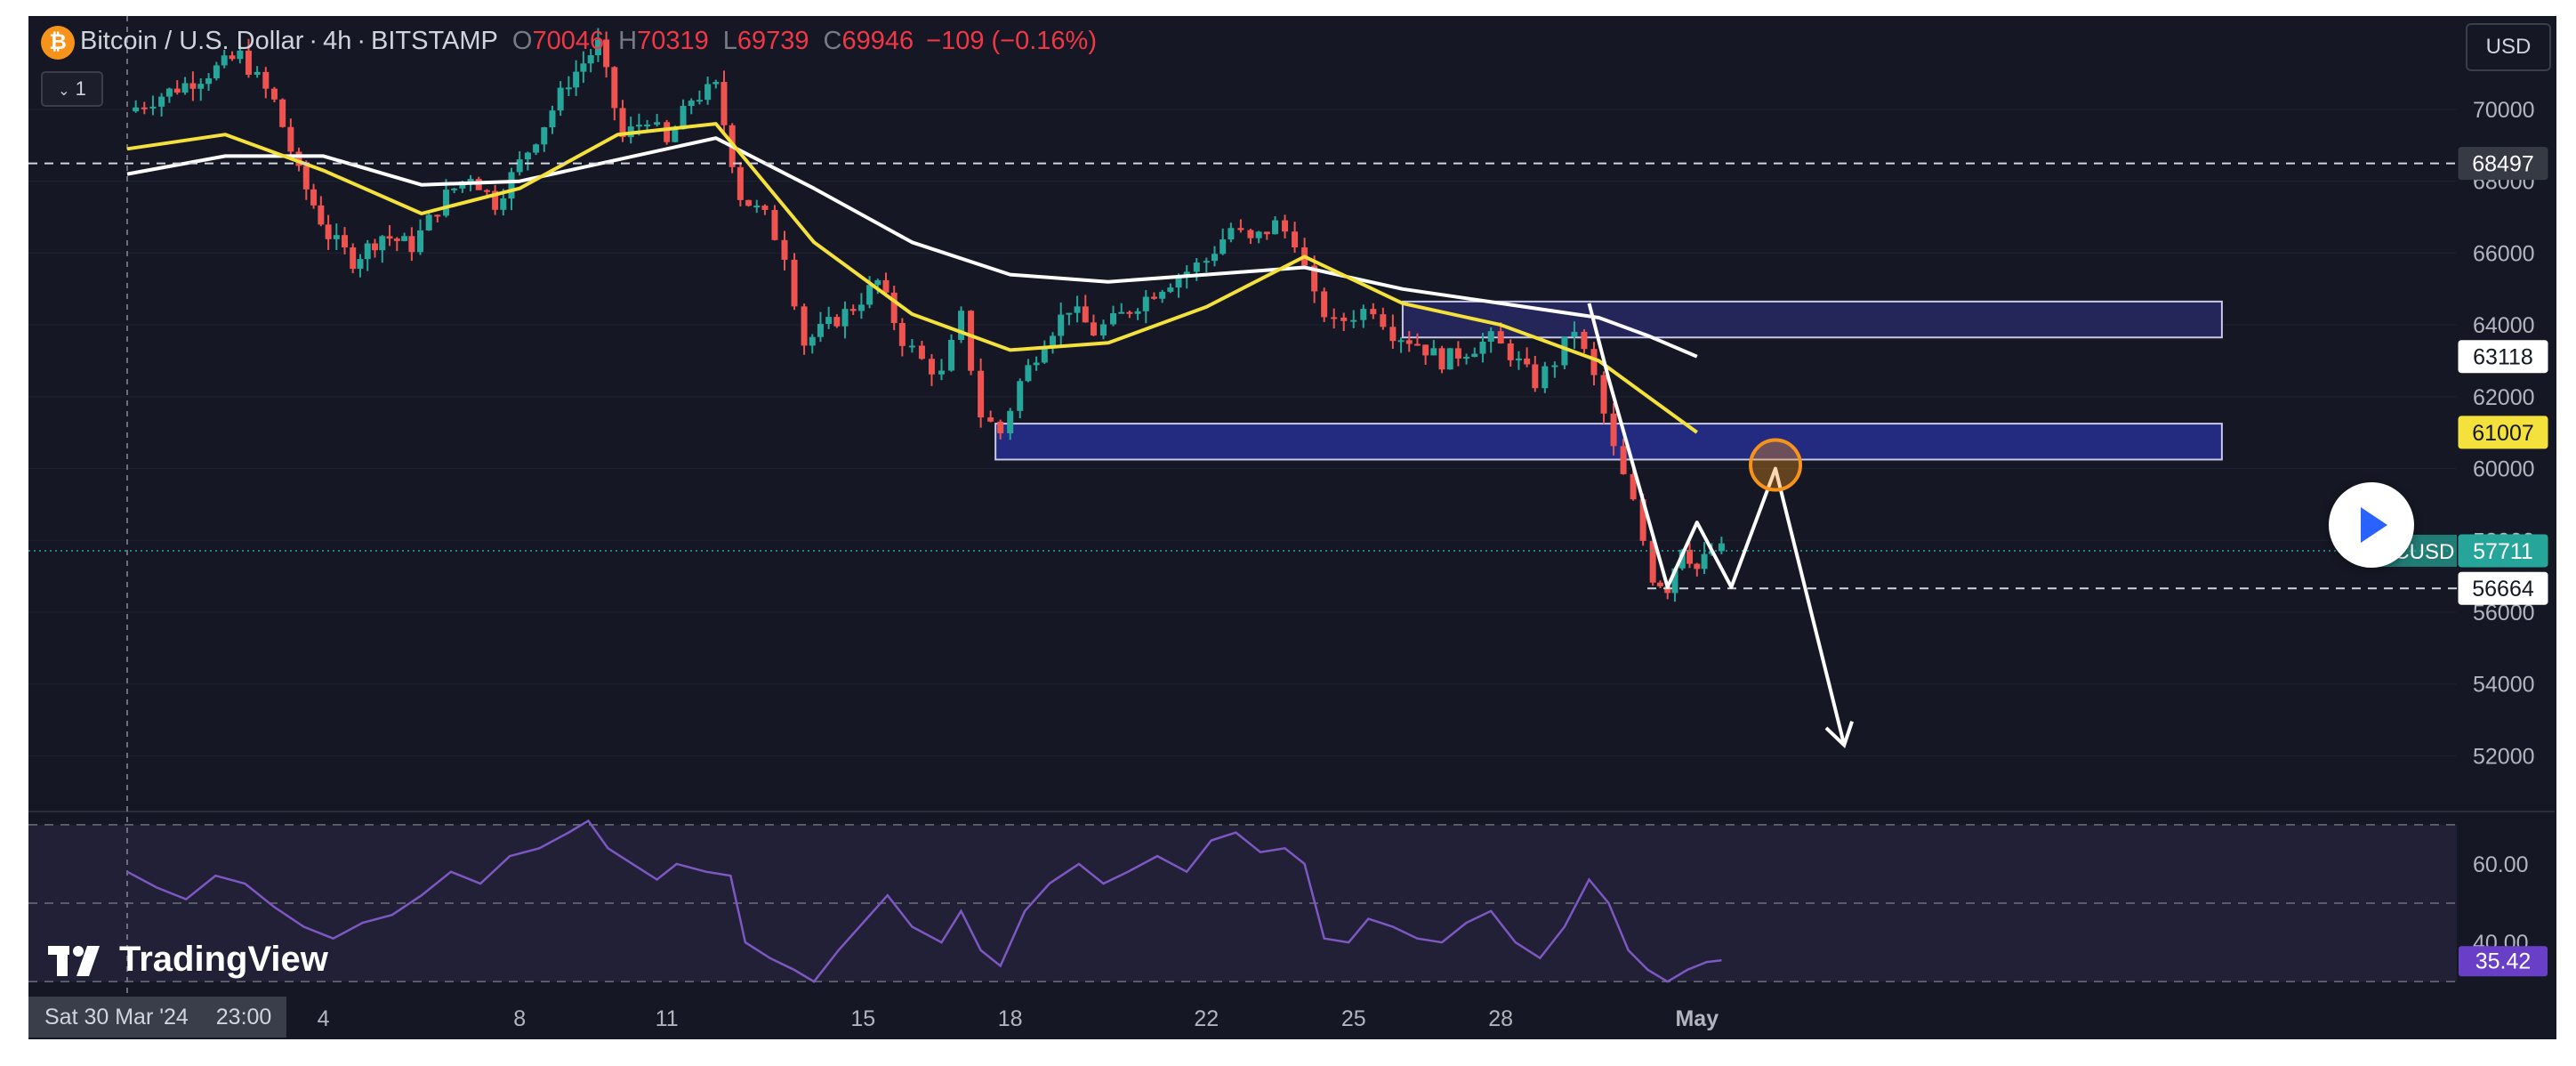  Describe the element at coordinates (2503, 164) in the screenshot. I see `level-68497-label-bg` at that location.